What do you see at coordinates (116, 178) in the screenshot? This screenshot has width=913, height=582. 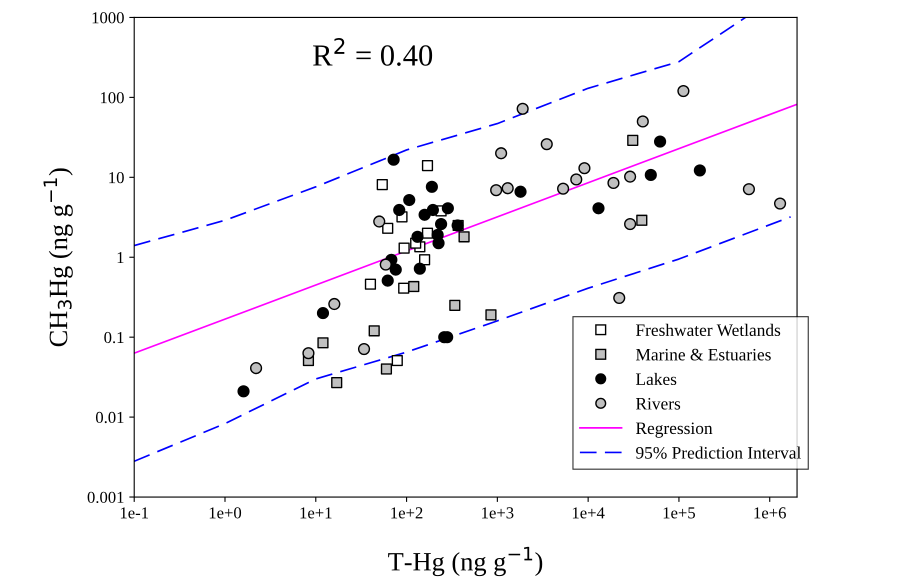 I see `y-tick-label: 10` at bounding box center [116, 178].